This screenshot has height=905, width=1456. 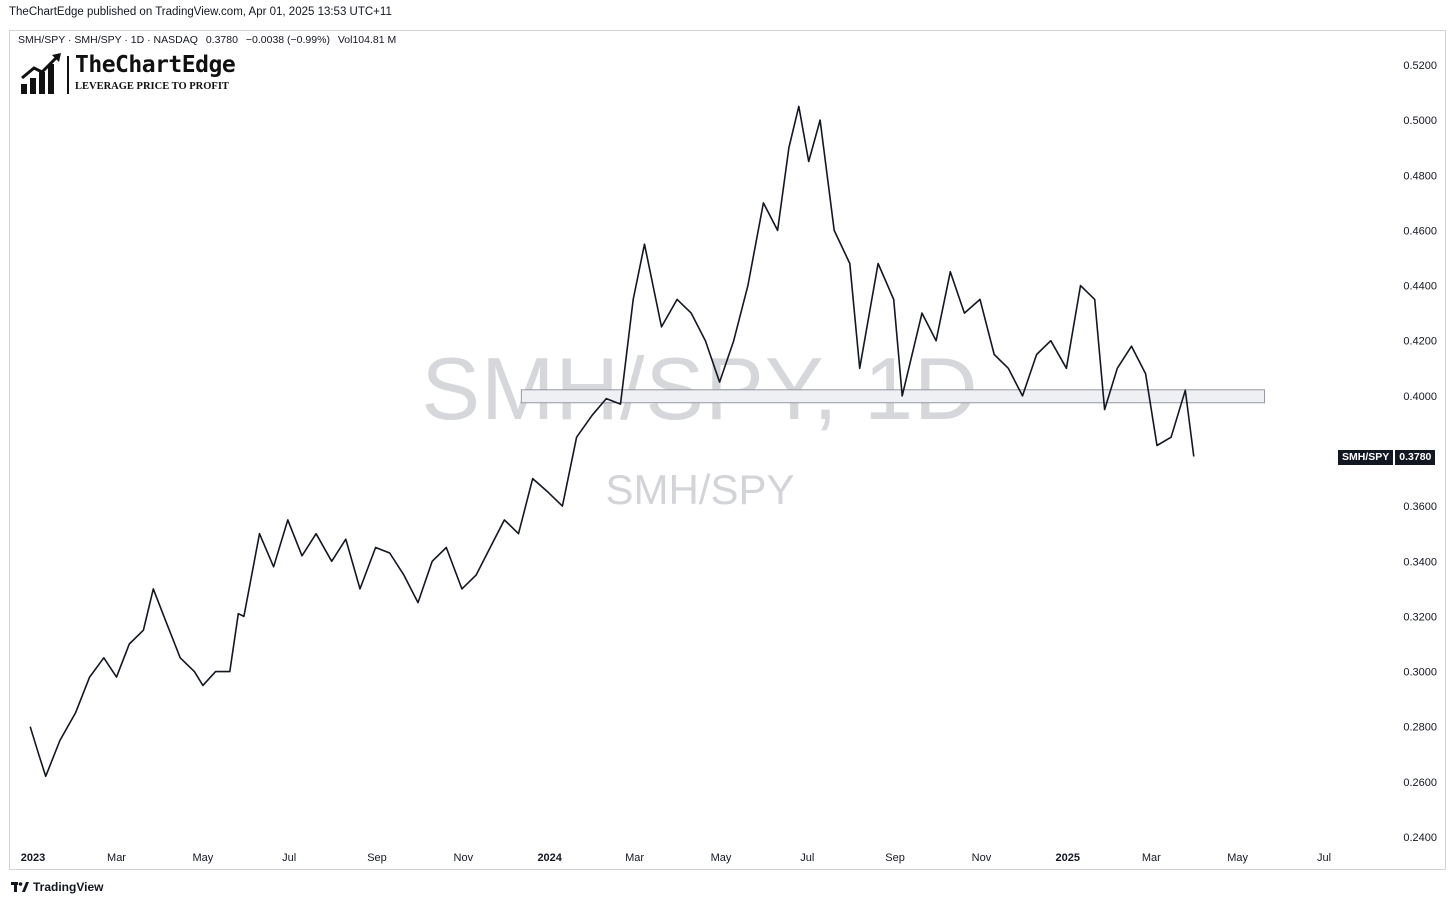 What do you see at coordinates (1415, 457) in the screenshot?
I see `price-tag-value: 0.3780` at bounding box center [1415, 457].